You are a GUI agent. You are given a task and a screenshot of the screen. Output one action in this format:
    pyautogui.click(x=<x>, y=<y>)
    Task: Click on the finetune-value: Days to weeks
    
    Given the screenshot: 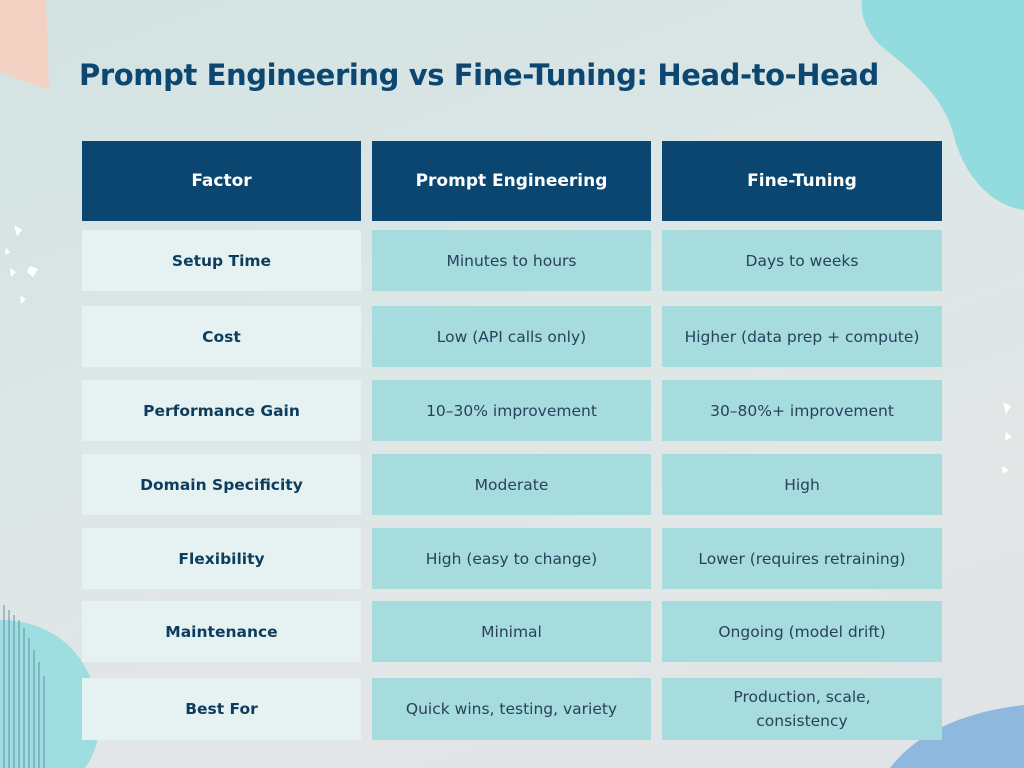 What is the action you would take?
    pyautogui.click(x=802, y=260)
    